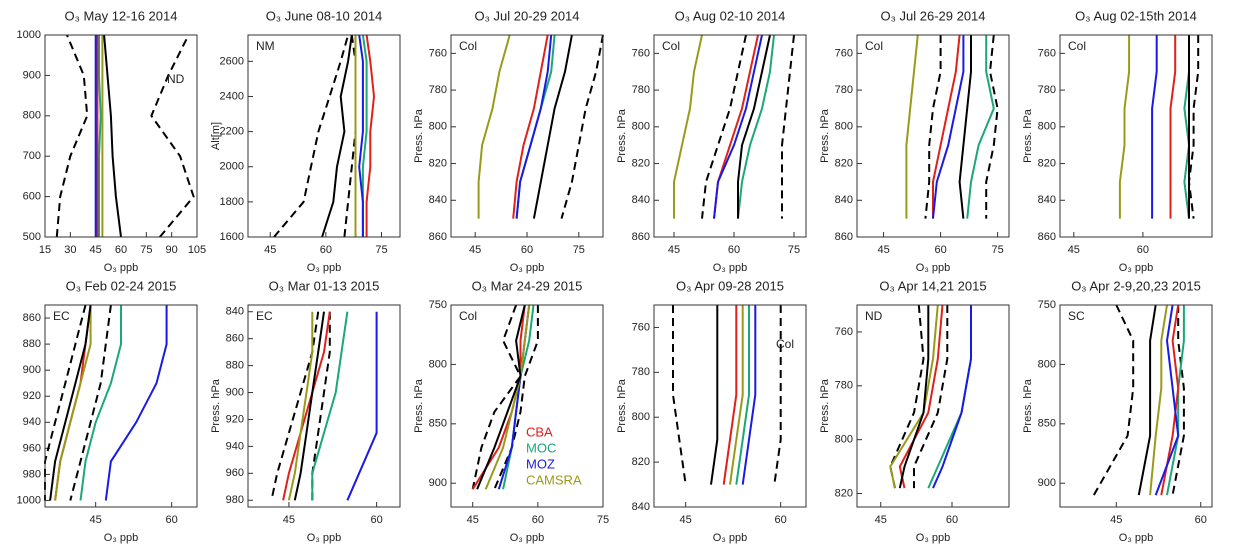 The width and height of the screenshot is (1234, 547). What do you see at coordinates (197, 250) in the screenshot?
I see `x-tick-label: 105` at bounding box center [197, 250].